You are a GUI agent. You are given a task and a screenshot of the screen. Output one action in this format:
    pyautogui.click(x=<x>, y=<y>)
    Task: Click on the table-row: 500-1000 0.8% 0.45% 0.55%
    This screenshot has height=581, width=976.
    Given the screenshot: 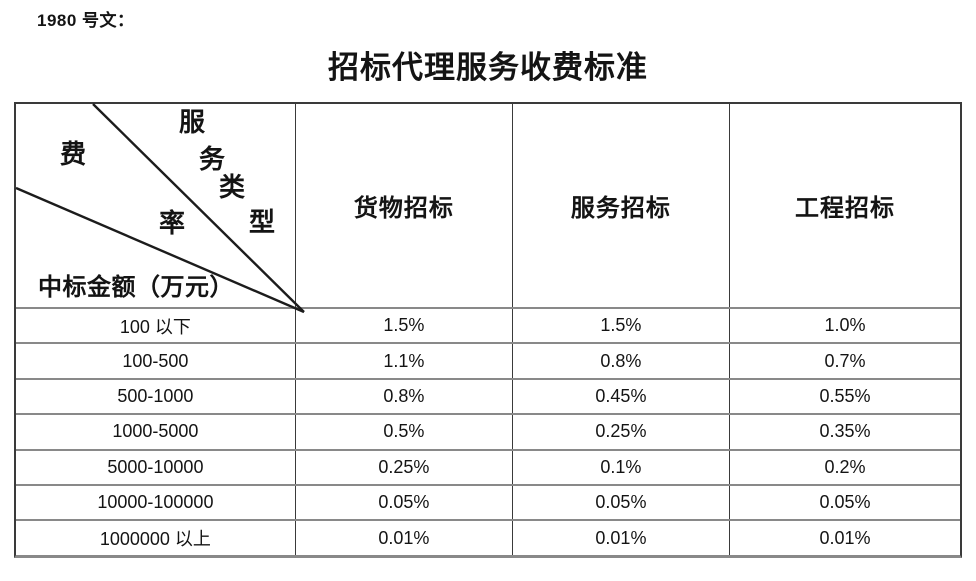 What is the action you would take?
    pyautogui.click(x=488, y=395)
    